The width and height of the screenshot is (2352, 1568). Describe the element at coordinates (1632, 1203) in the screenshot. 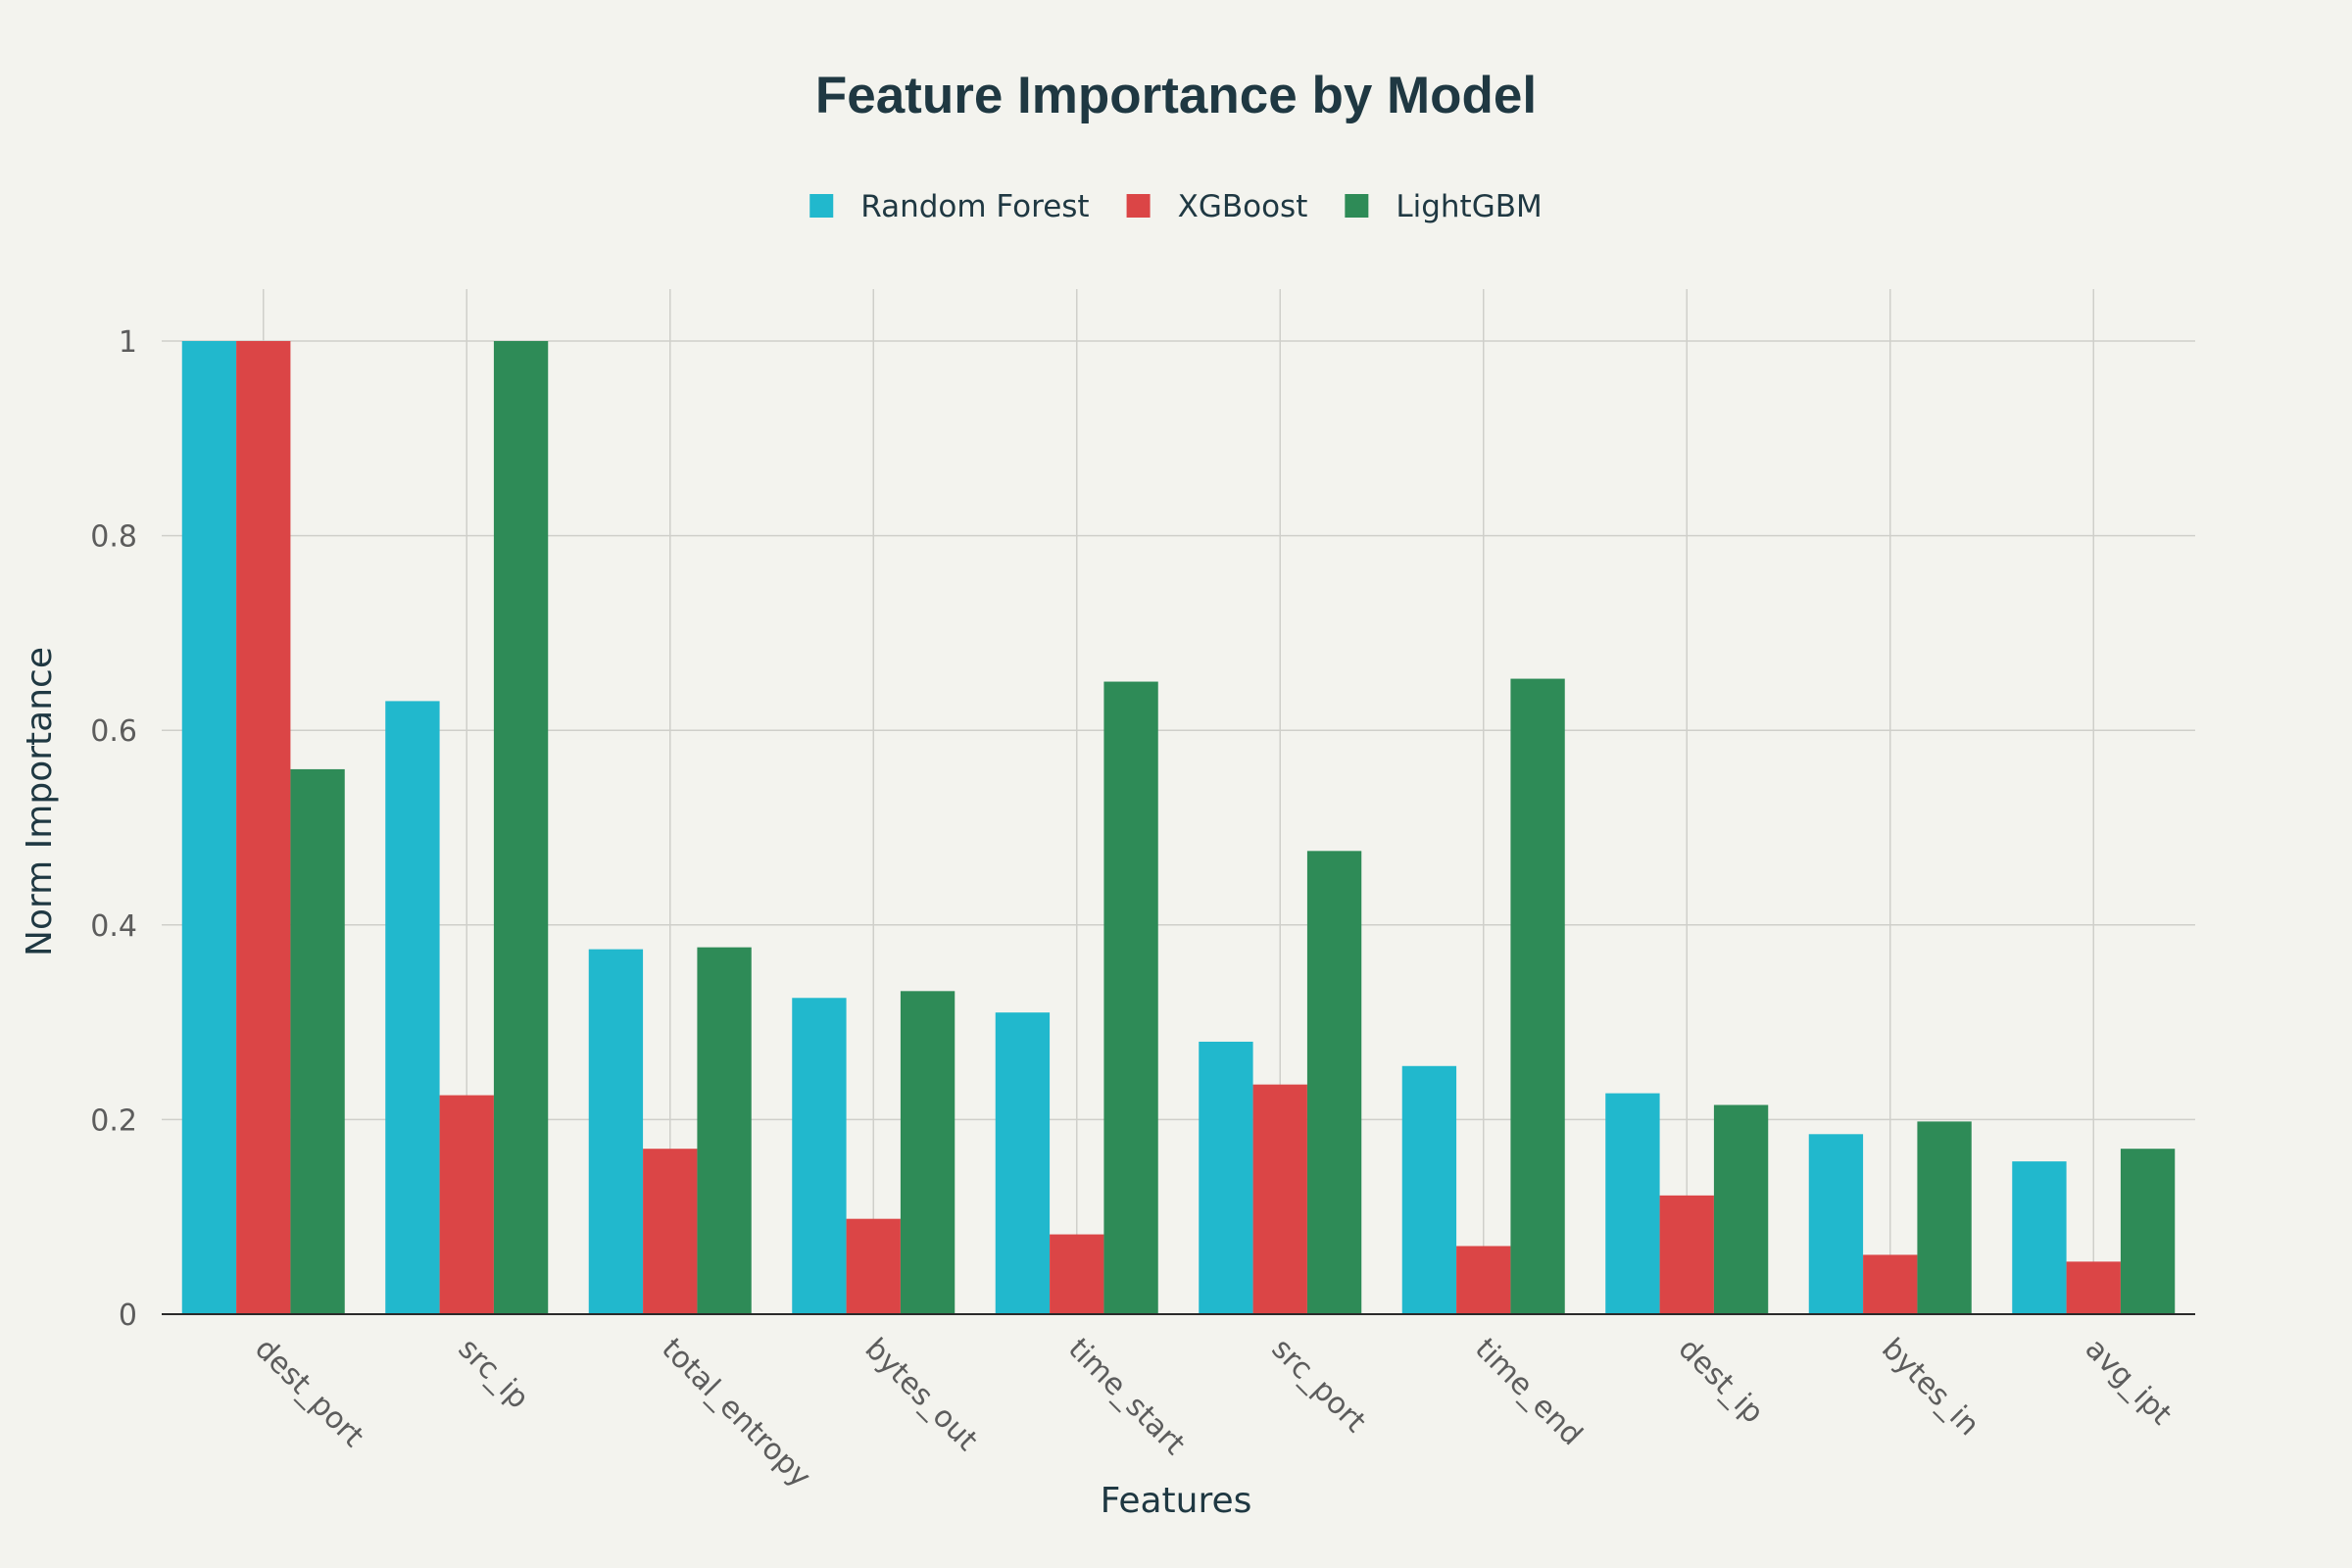

I see `bar-random-forest-dest-ip` at that location.